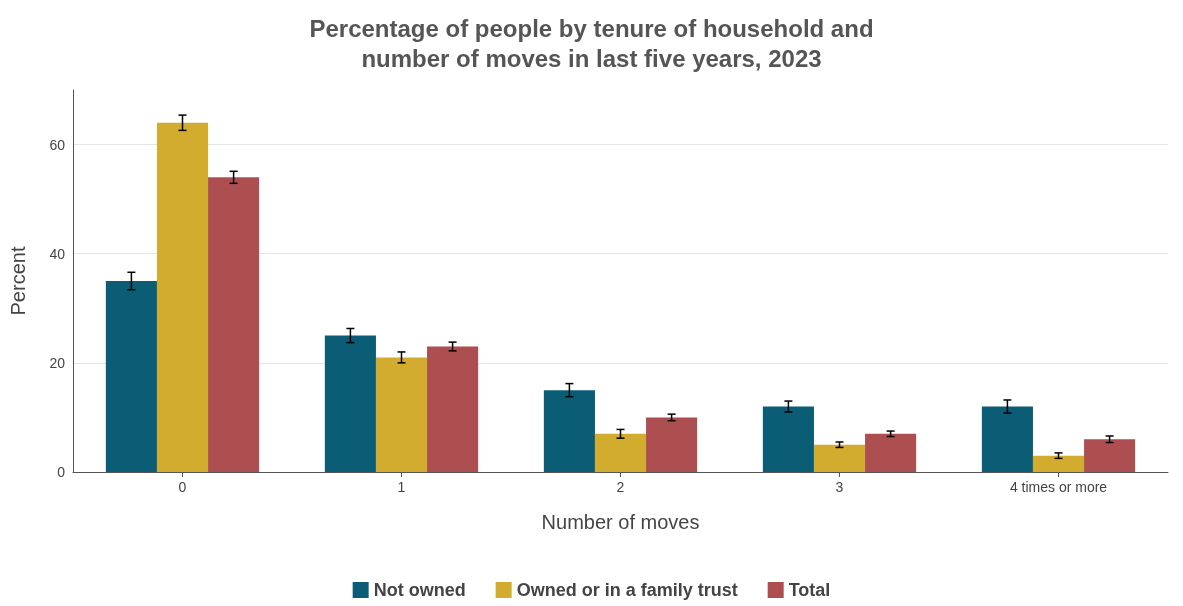  What do you see at coordinates (61, 472) in the screenshot?
I see `y-tick-label: 0` at bounding box center [61, 472].